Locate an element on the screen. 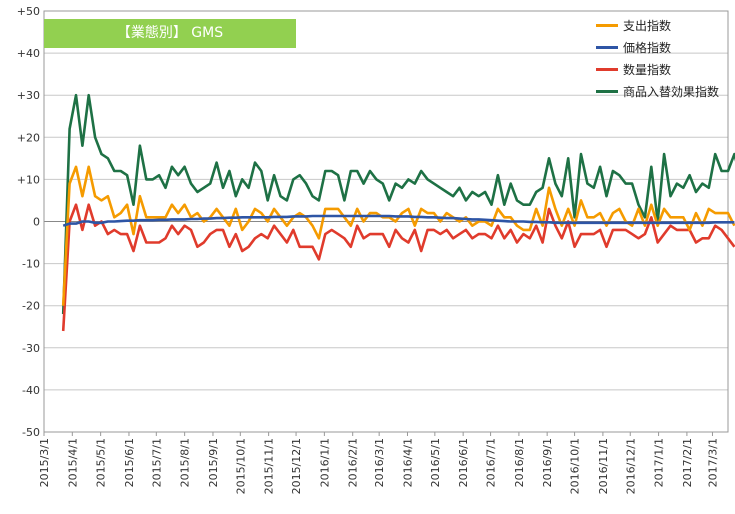  legend: 支出指数 価格指数 数量指数 商品入替効果指数 is located at coordinates (657, 58).